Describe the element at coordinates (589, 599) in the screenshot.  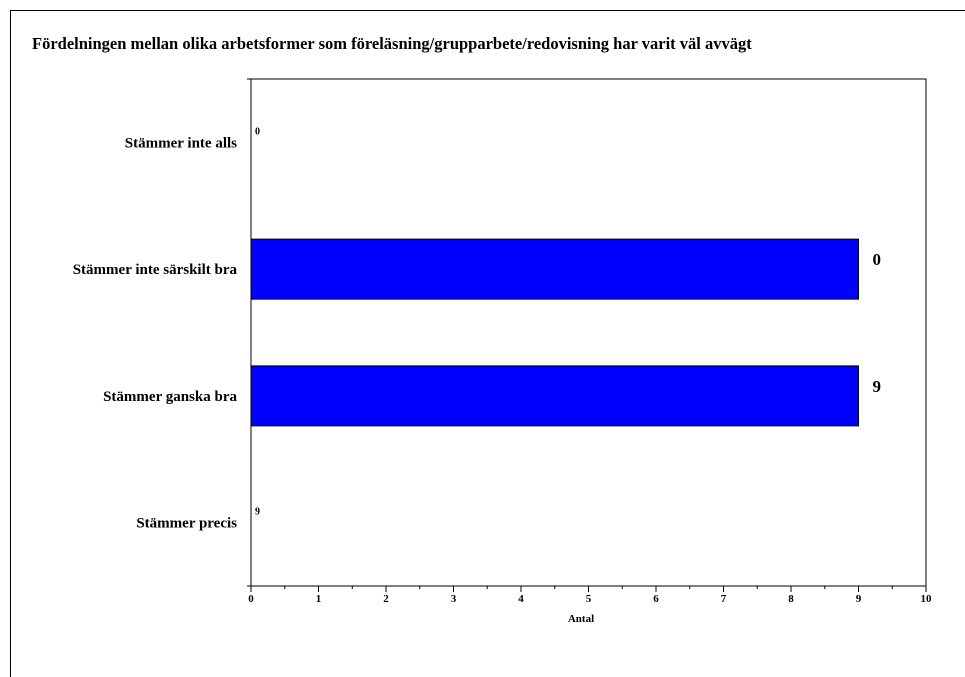
I see `x-tick-label: 5` at that location.